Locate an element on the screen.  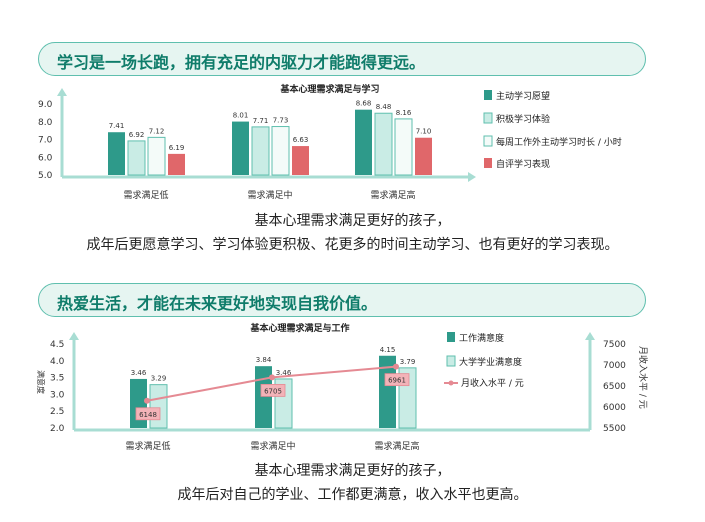
chart1-legend-label: 积极学习体验 is located at coordinates (523, 119).